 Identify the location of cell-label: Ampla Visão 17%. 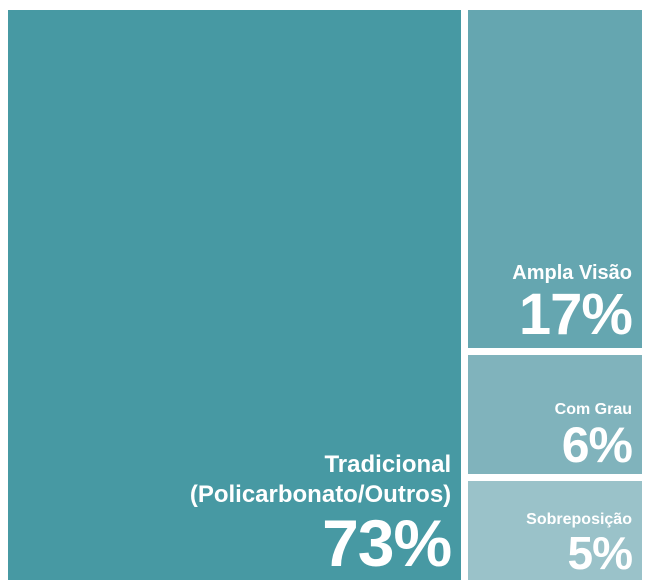
(572, 304).